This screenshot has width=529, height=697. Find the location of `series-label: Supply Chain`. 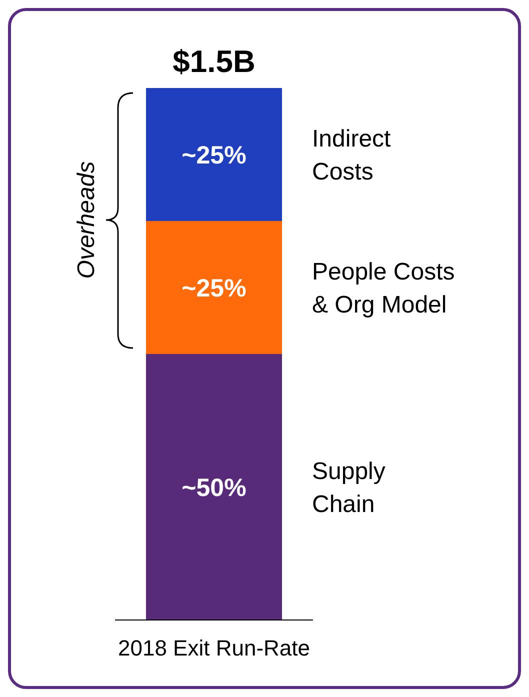

series-label: Supply Chain is located at coordinates (349, 488).